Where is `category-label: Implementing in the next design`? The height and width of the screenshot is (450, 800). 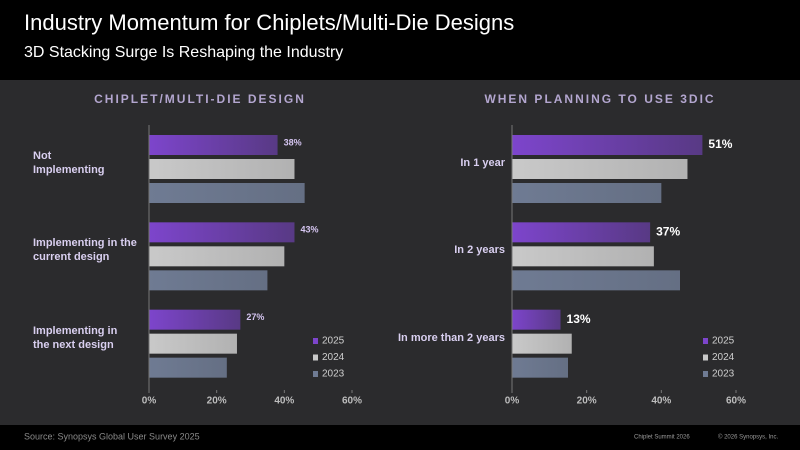 category-label: Implementing in the next design is located at coordinates (75, 337).